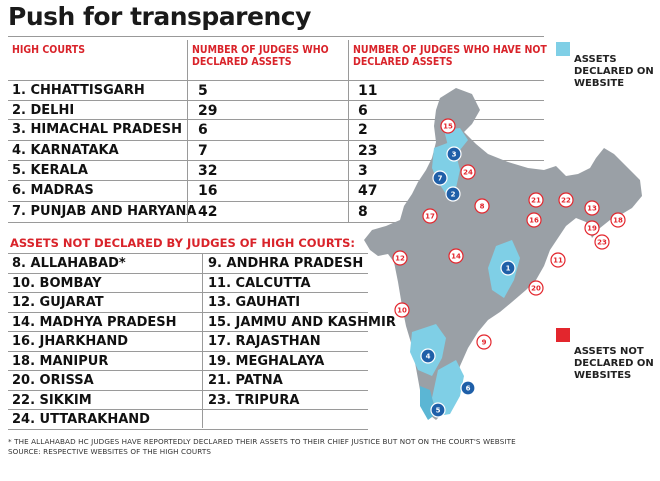 Image resolution: width=660 pixels, height=481 pixels. Describe the element at coordinates (563, 335) in the screenshot. I see `legend-swatch-not-website` at that location.